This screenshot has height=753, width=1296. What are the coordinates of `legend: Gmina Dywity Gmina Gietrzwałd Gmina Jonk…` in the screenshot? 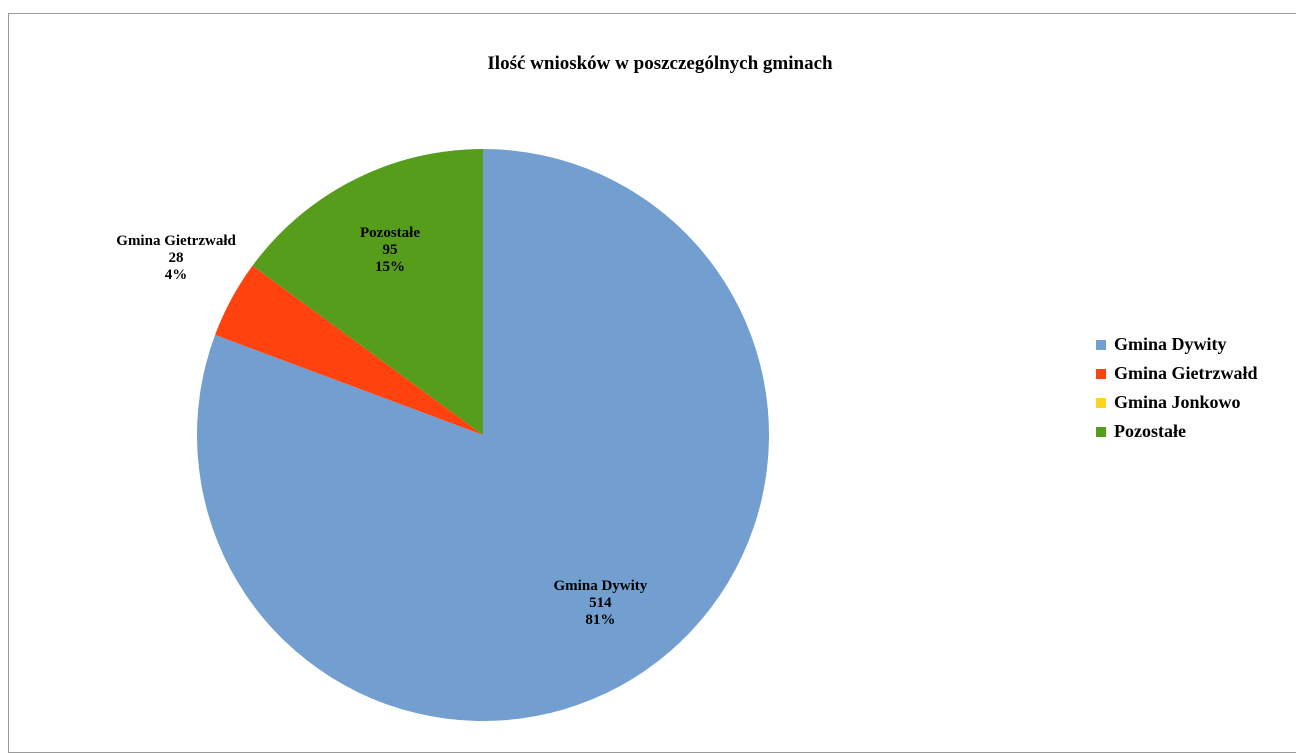 It's located at (1176, 388).